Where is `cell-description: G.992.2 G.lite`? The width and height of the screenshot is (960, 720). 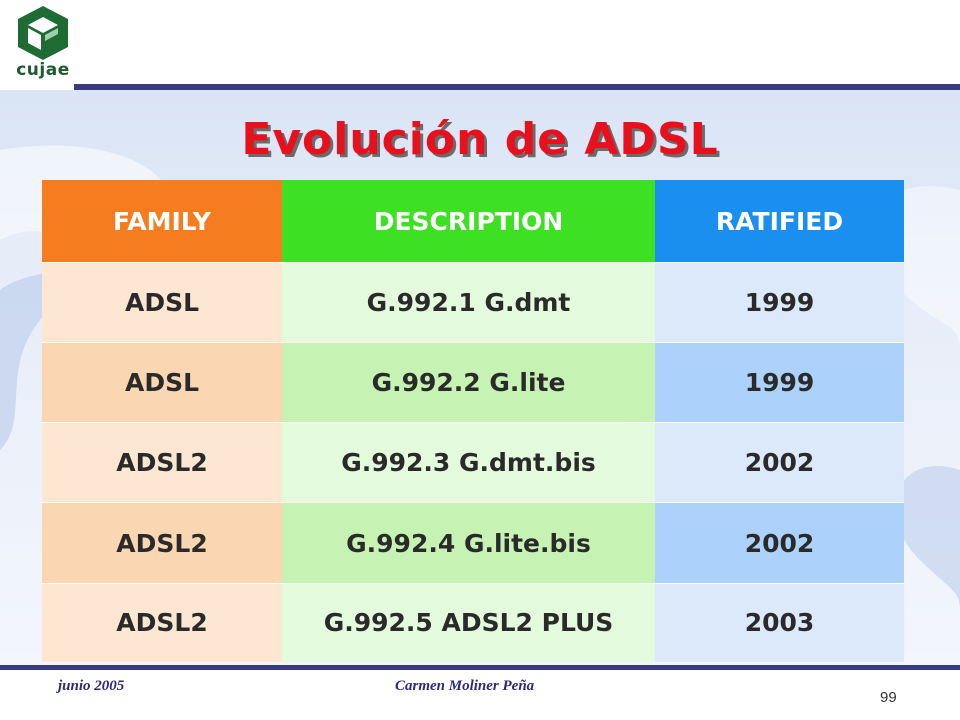
cell-description: G.992.2 G.lite is located at coordinates (468, 382).